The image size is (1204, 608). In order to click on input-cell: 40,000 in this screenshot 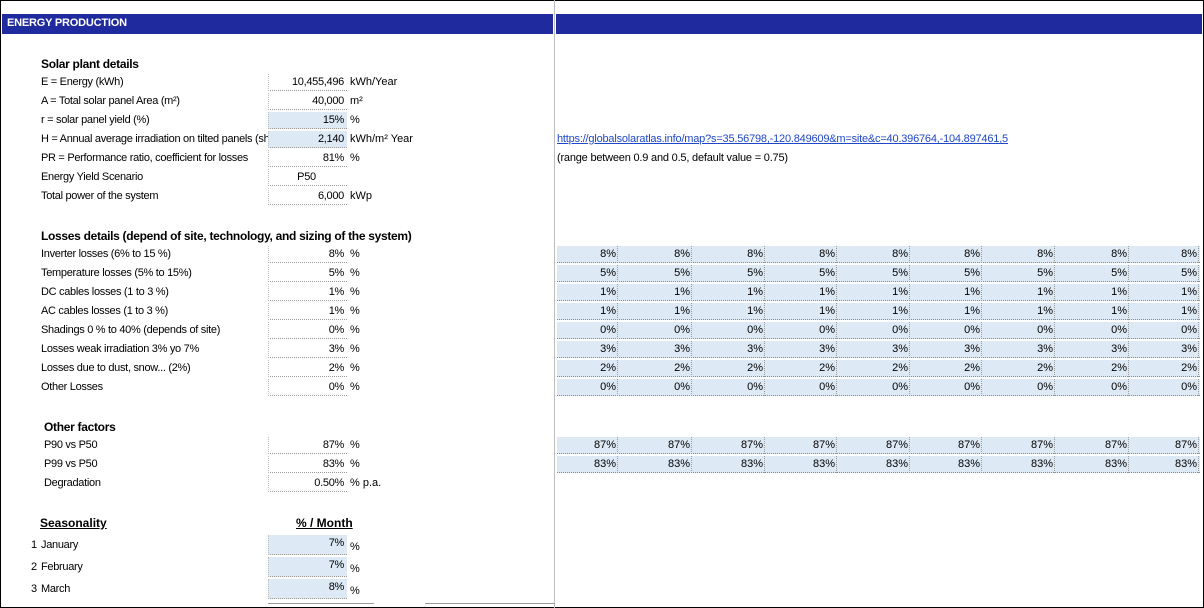, I will do `click(307, 101)`.